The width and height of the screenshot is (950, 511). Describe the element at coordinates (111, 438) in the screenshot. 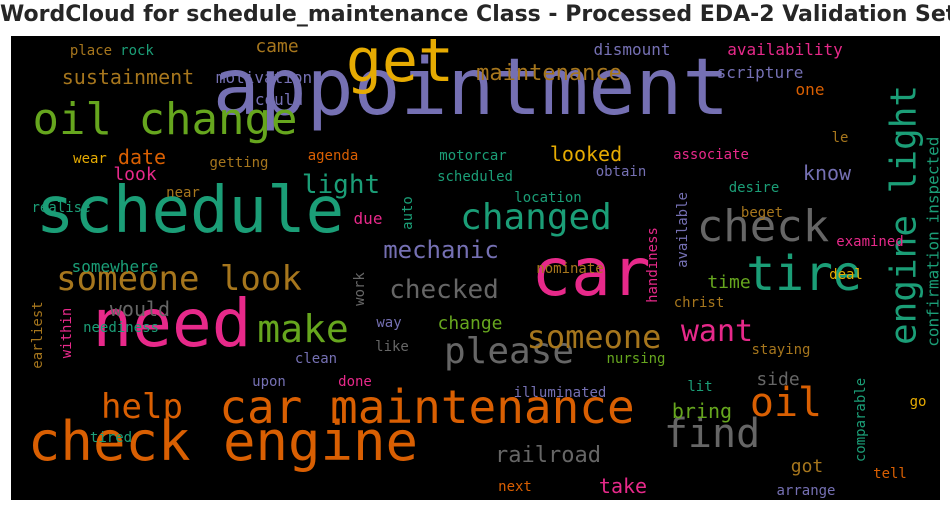

I see `word-tired: tired` at that location.